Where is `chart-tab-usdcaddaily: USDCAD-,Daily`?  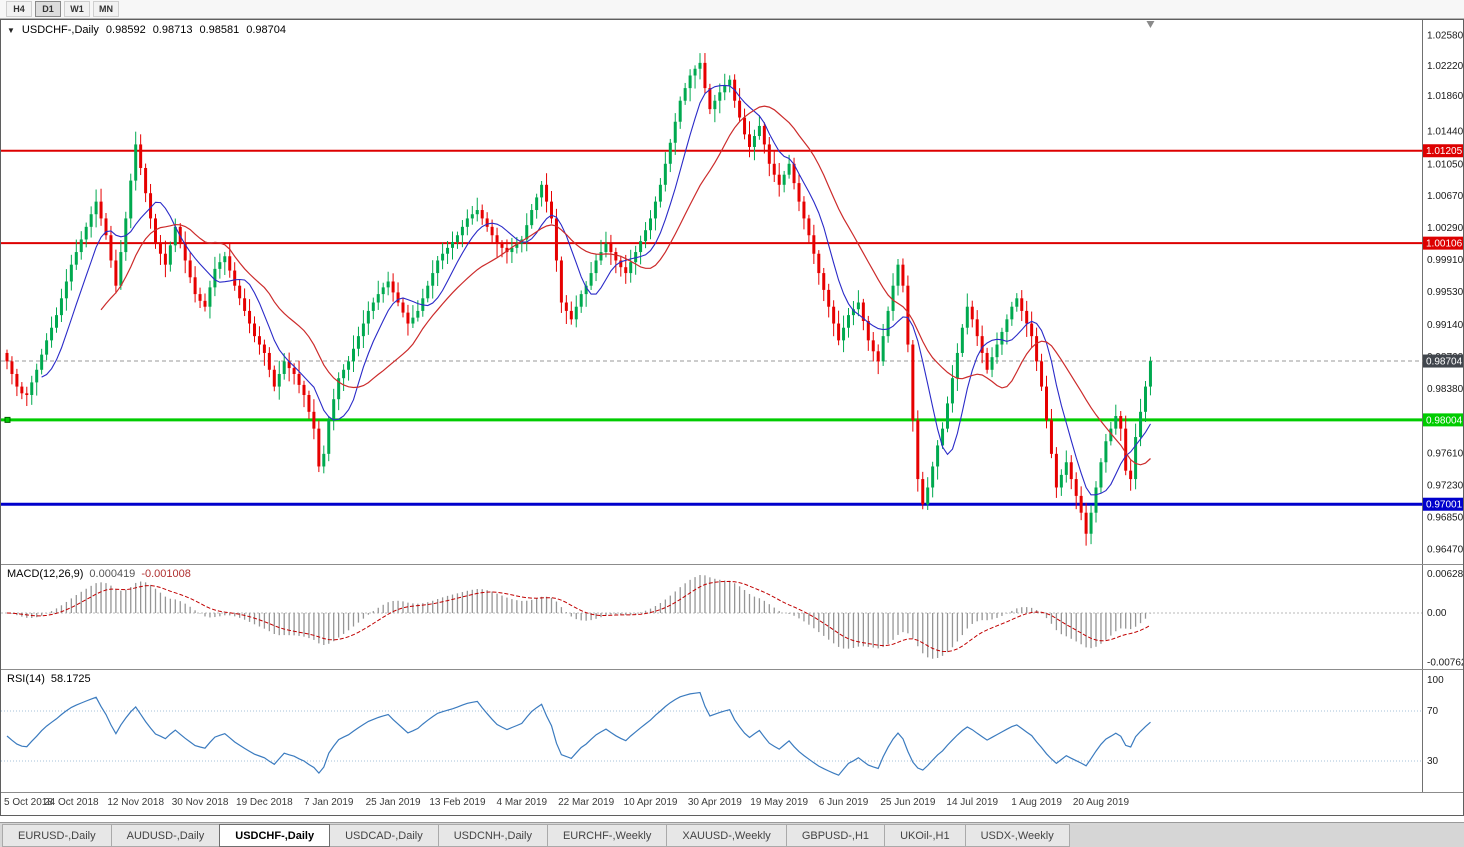
chart-tab-usdcaddaily: USDCAD-,Daily is located at coordinates (384, 835).